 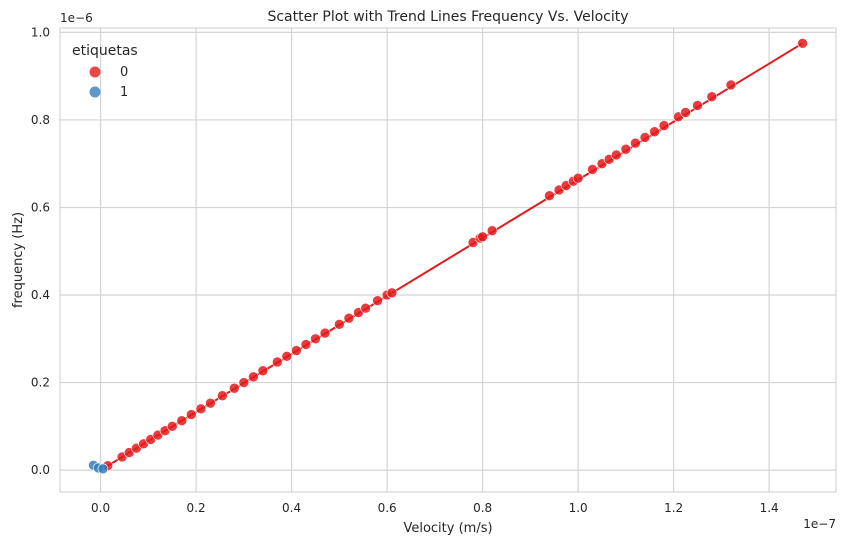 I want to click on x-tick-label: 0.0, so click(x=100, y=508).